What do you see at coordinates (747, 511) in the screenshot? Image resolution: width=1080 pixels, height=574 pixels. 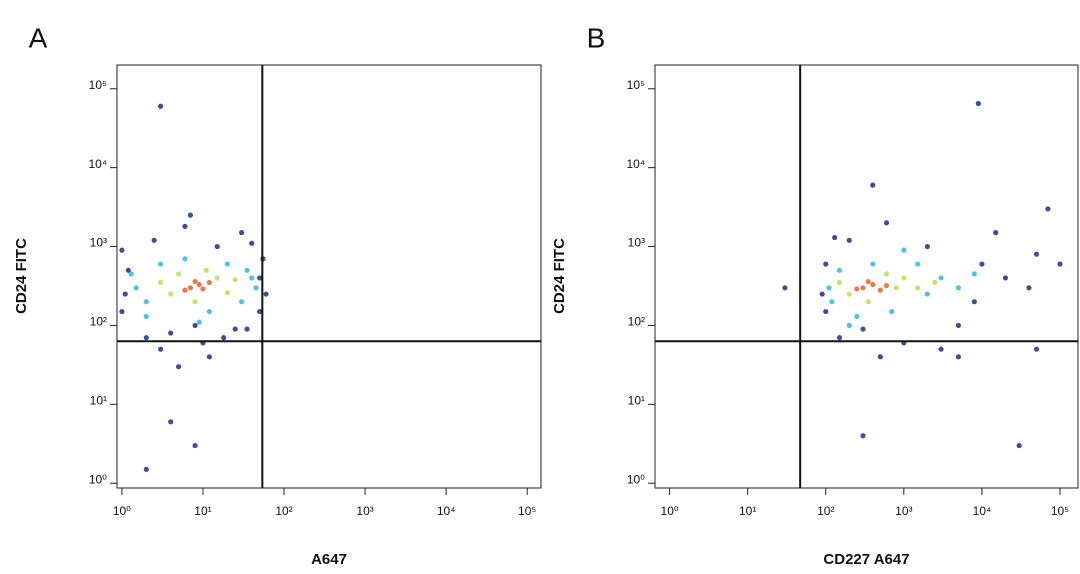 I see `x-tick-label: 10¹` at bounding box center [747, 511].